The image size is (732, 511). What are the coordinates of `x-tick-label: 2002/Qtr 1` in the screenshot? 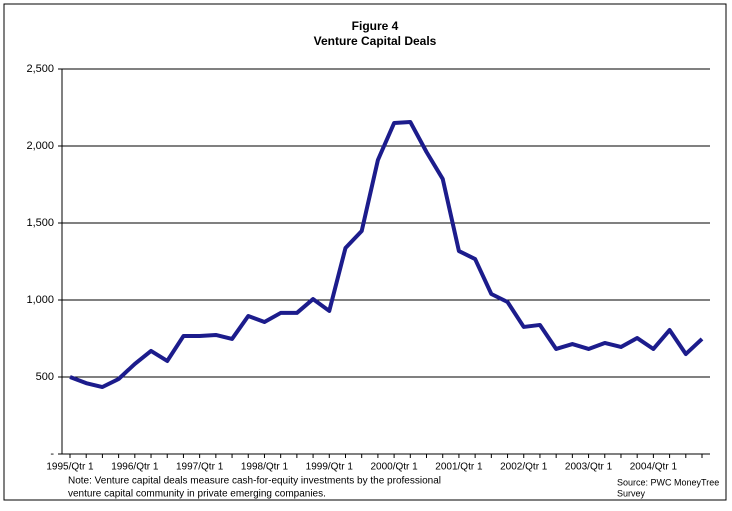 It's located at (524, 467).